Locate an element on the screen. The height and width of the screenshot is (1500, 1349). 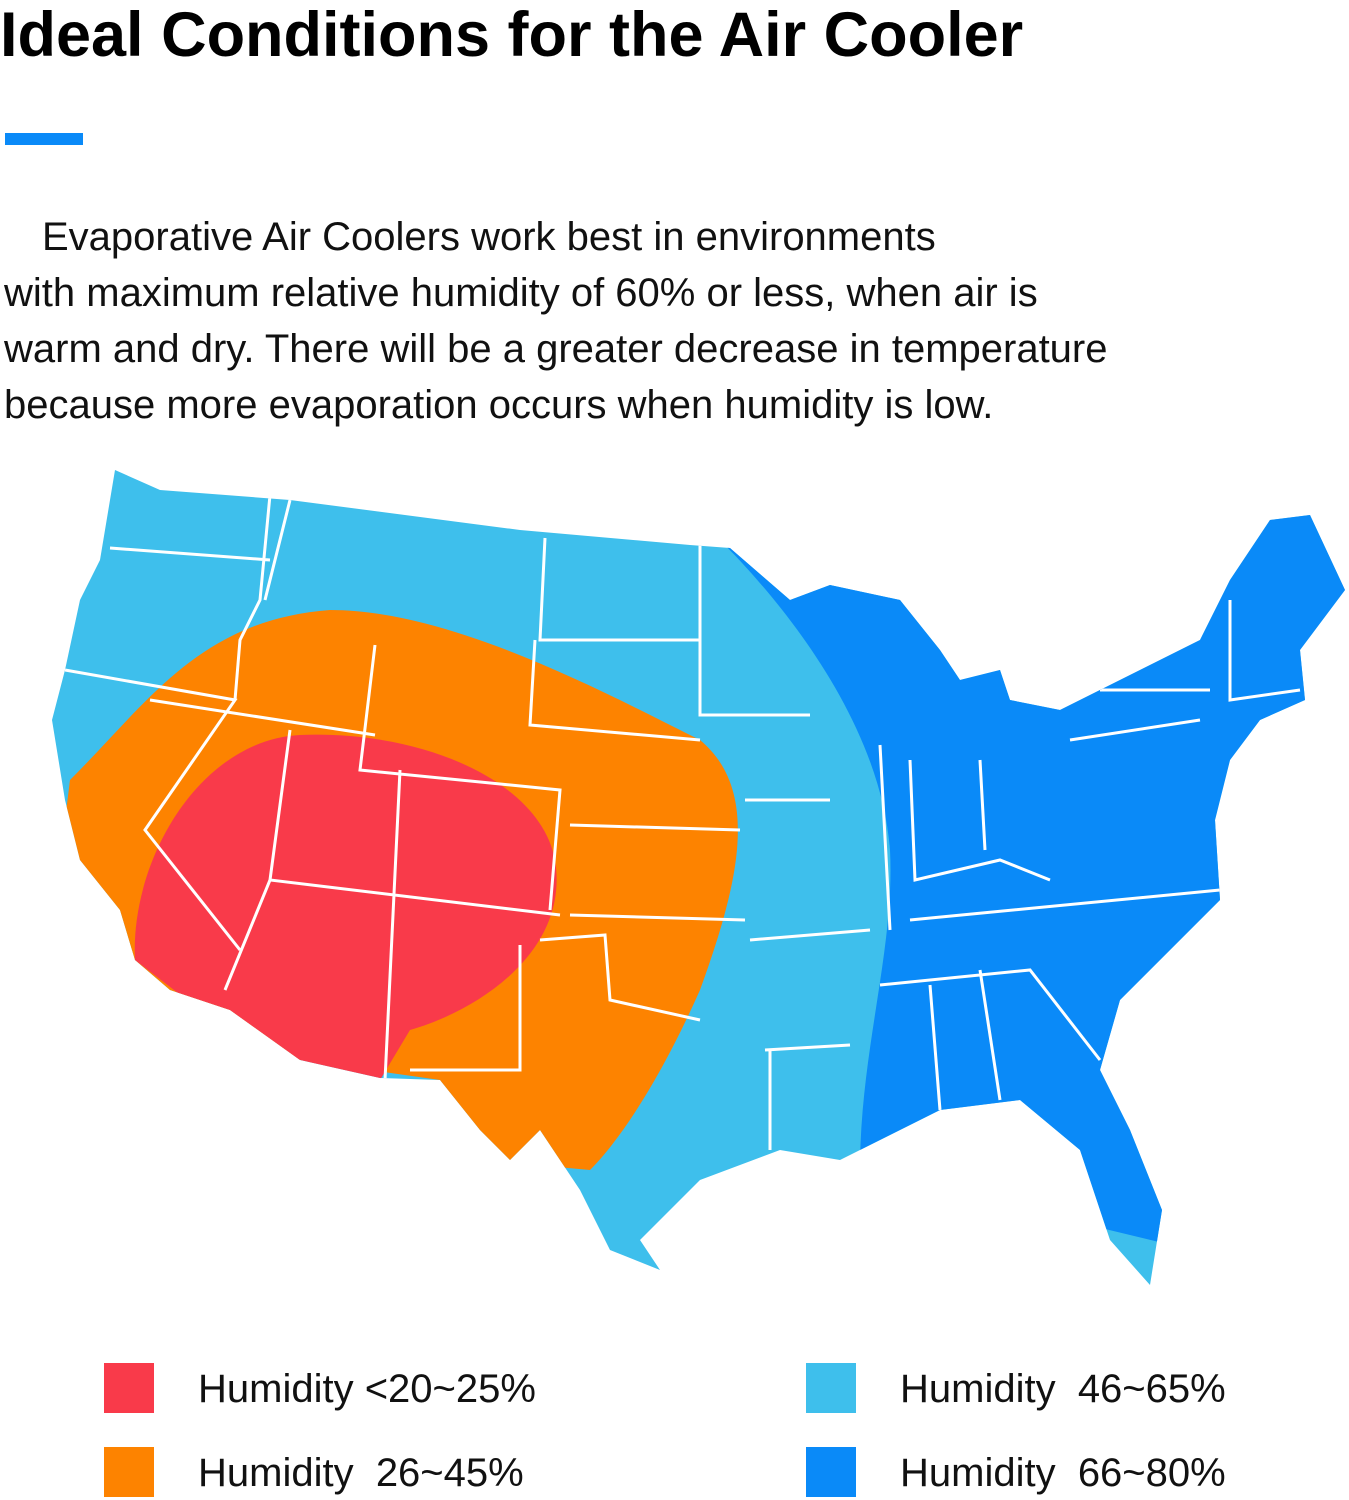
accent-bar is located at coordinates (44, 139).